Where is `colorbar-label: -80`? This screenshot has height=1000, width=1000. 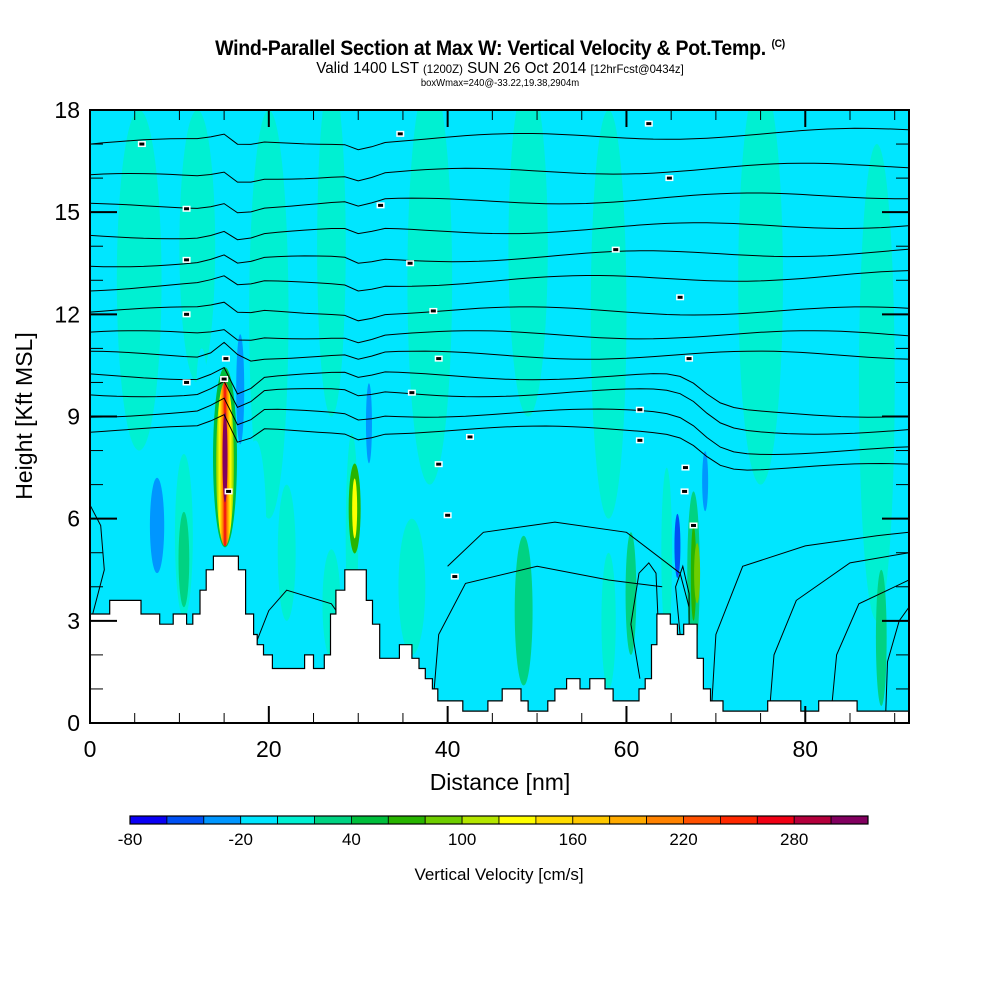 colorbar-label: -80 is located at coordinates (130, 839).